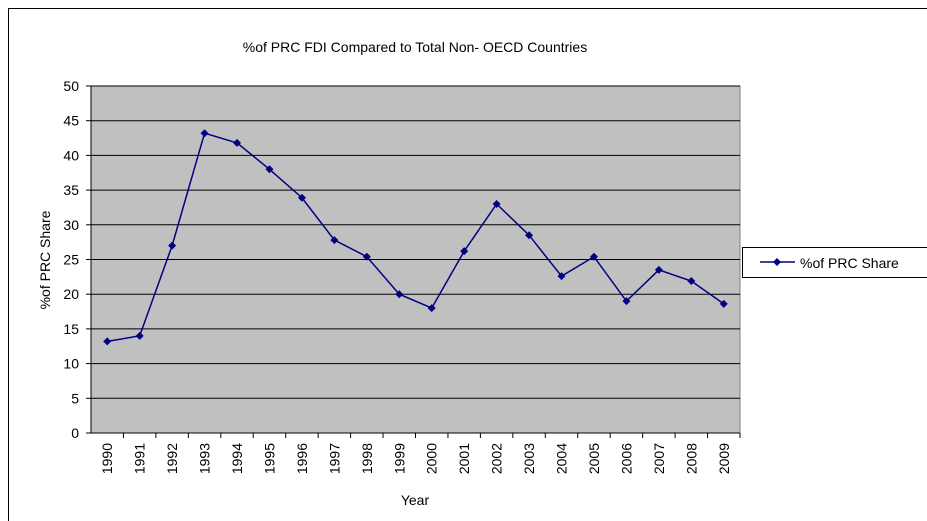  What do you see at coordinates (415, 500) in the screenshot?
I see `x-axis-label: Year` at bounding box center [415, 500].